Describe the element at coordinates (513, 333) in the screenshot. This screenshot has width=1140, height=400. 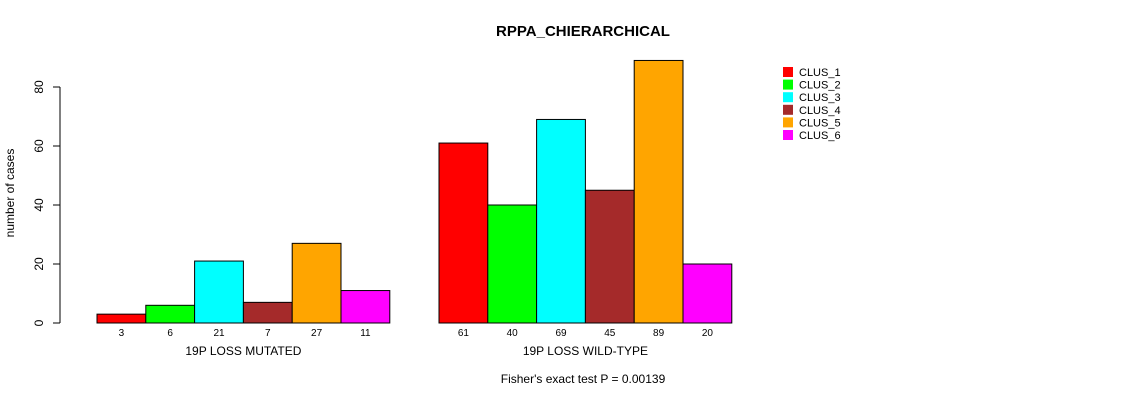
I see `bar-count-label: 40` at that location.